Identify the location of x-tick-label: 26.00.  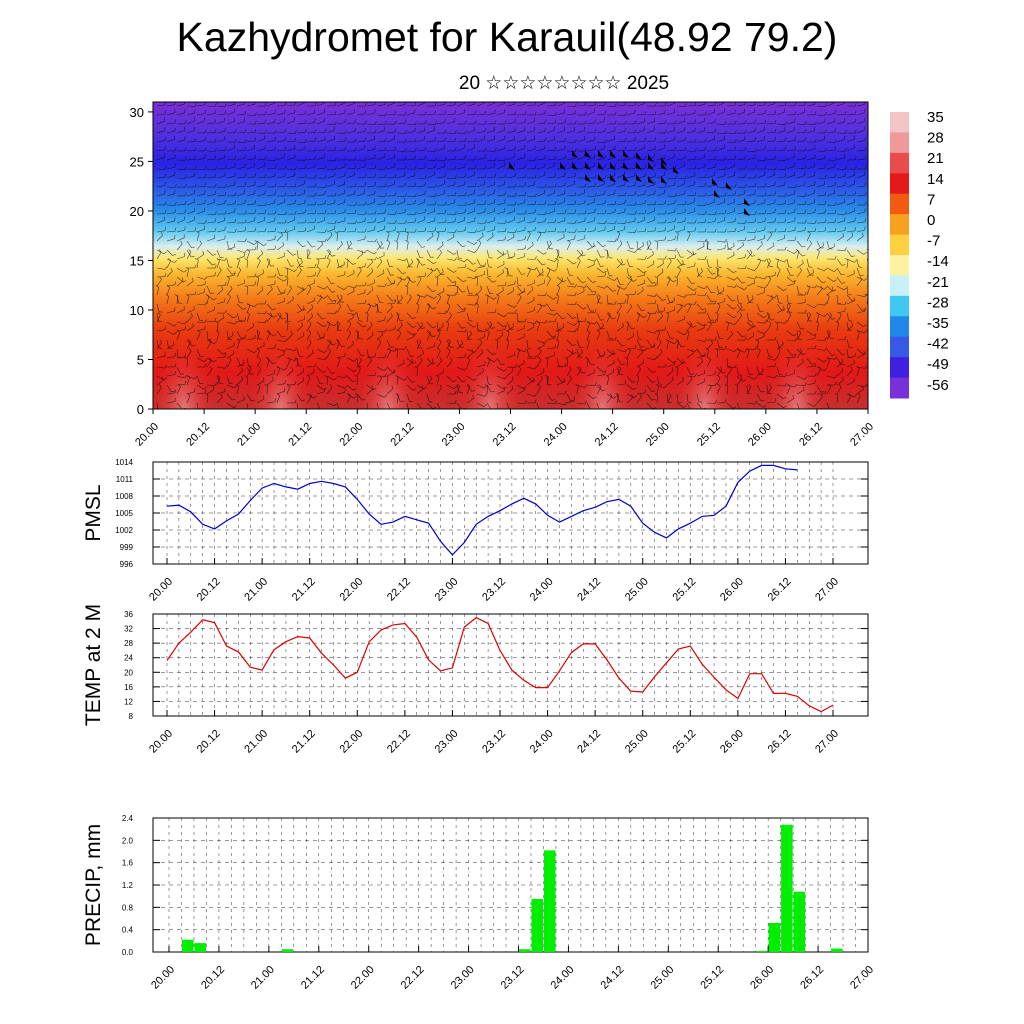
(760, 435).